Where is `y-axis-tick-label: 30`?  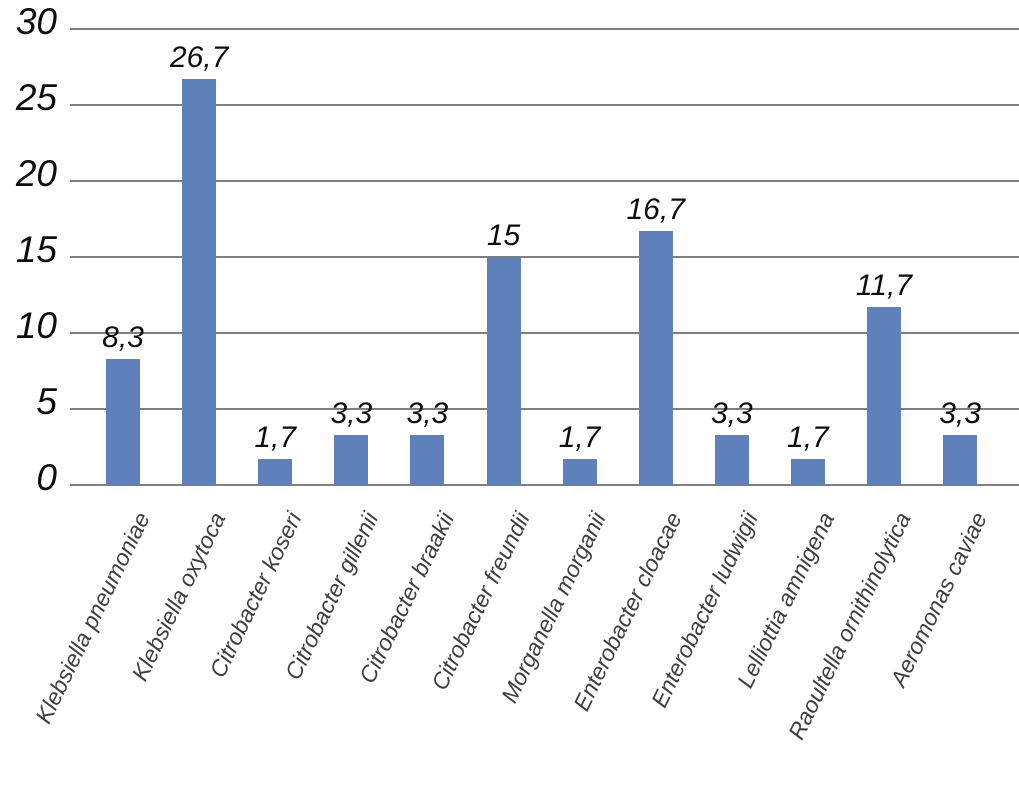 y-axis-tick-label: 30 is located at coordinates (36, 21).